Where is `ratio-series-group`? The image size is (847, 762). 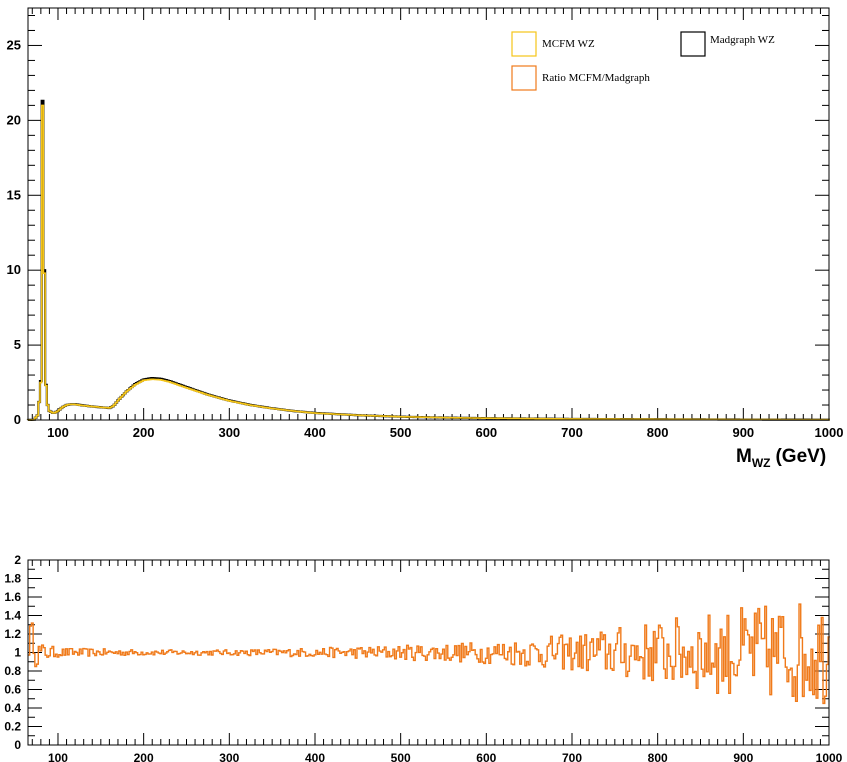 ratio-series-group is located at coordinates (429, 654).